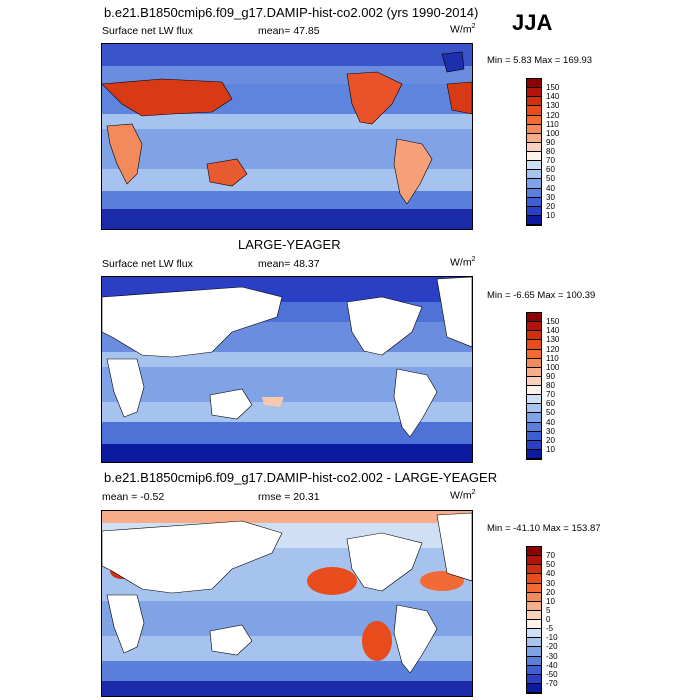 The width and height of the screenshot is (700, 700). What do you see at coordinates (552, 124) in the screenshot?
I see `colorbar-tick-label: 110` at bounding box center [552, 124].